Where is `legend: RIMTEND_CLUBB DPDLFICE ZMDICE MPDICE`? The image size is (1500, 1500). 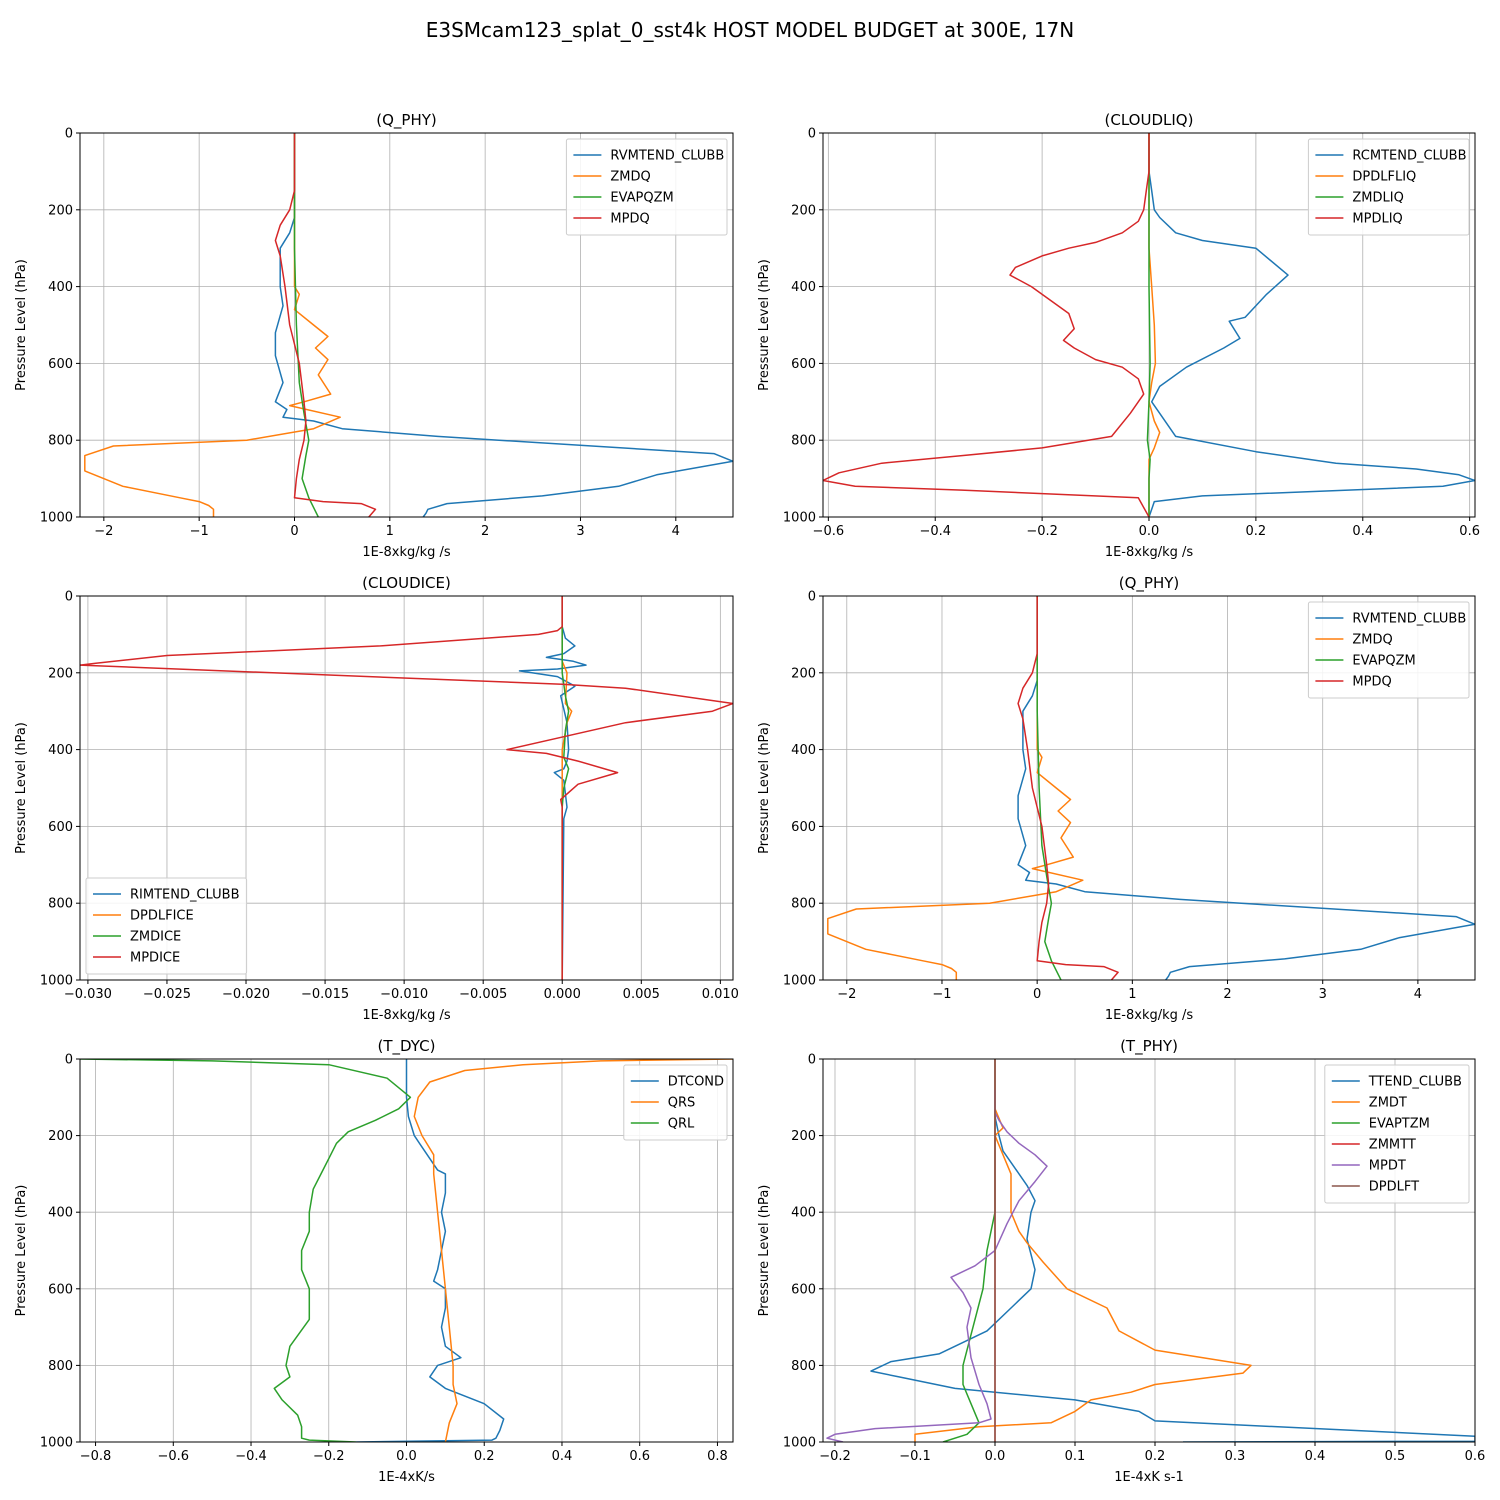 legend: RIMTEND_CLUBB DPDLFICE ZMDICE MPDICE is located at coordinates (166, 926).